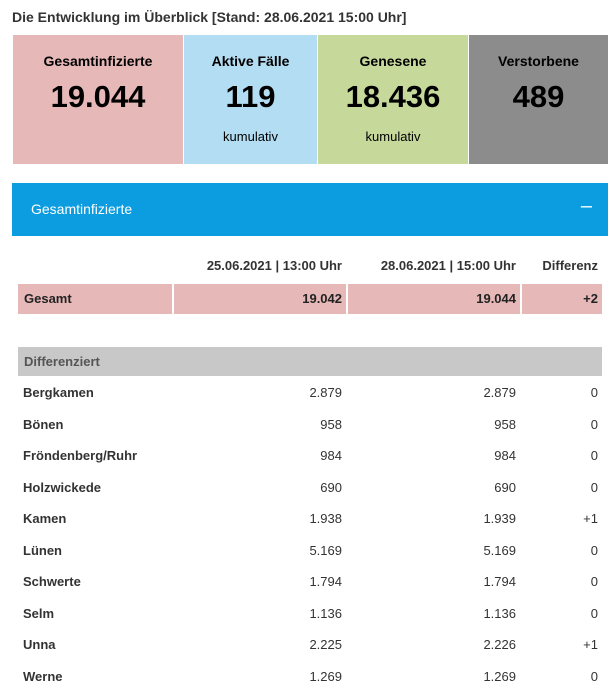 Image resolution: width=616 pixels, height=694 pixels. I want to click on value-date-1: 1.269, so click(325, 676).